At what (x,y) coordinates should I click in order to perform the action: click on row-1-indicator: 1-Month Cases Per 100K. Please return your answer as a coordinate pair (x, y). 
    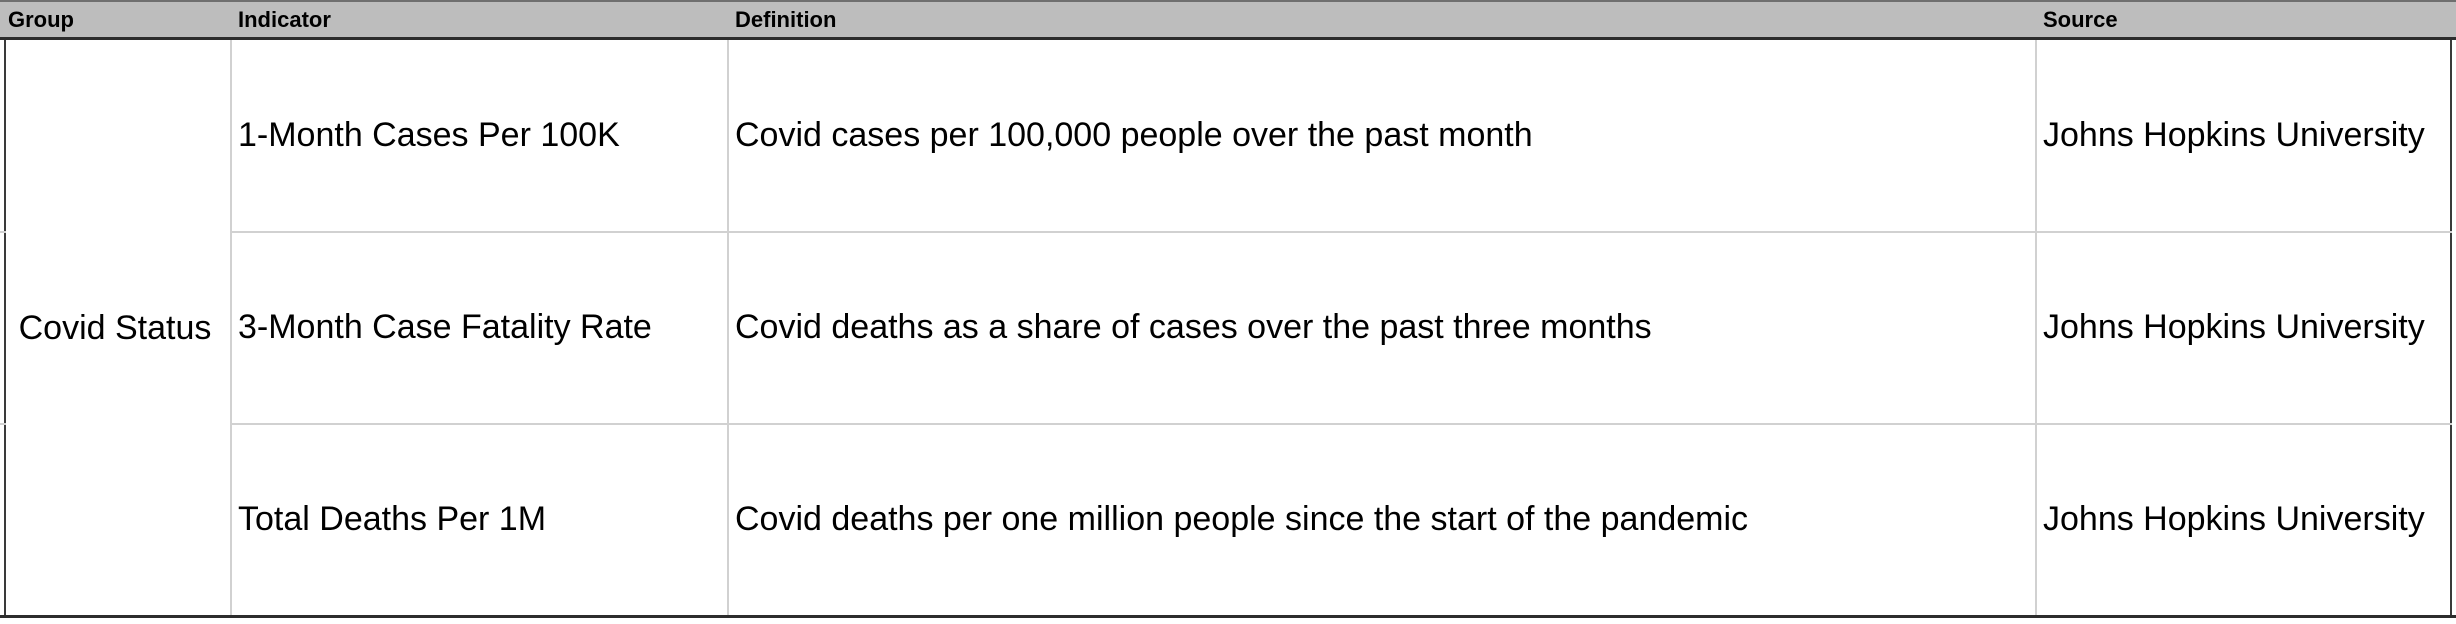
    Looking at the image, I should click on (429, 135).